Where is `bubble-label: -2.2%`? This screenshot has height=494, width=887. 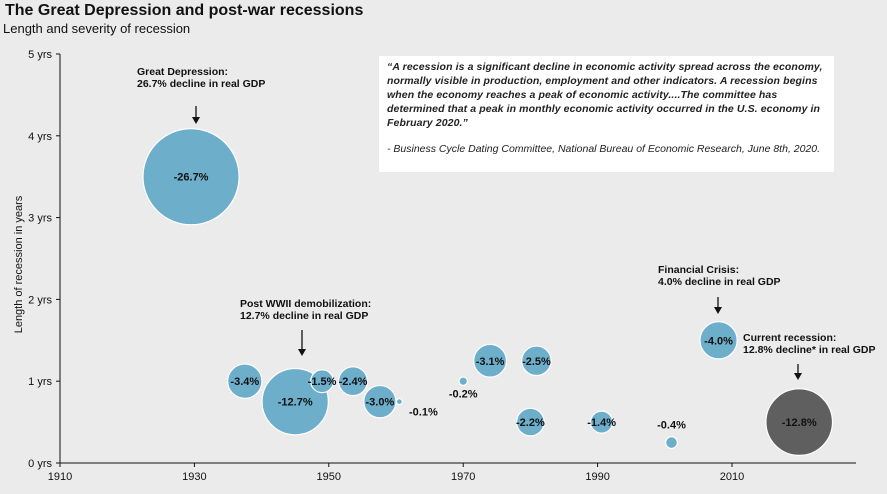
bubble-label: -2.2% is located at coordinates (530, 423).